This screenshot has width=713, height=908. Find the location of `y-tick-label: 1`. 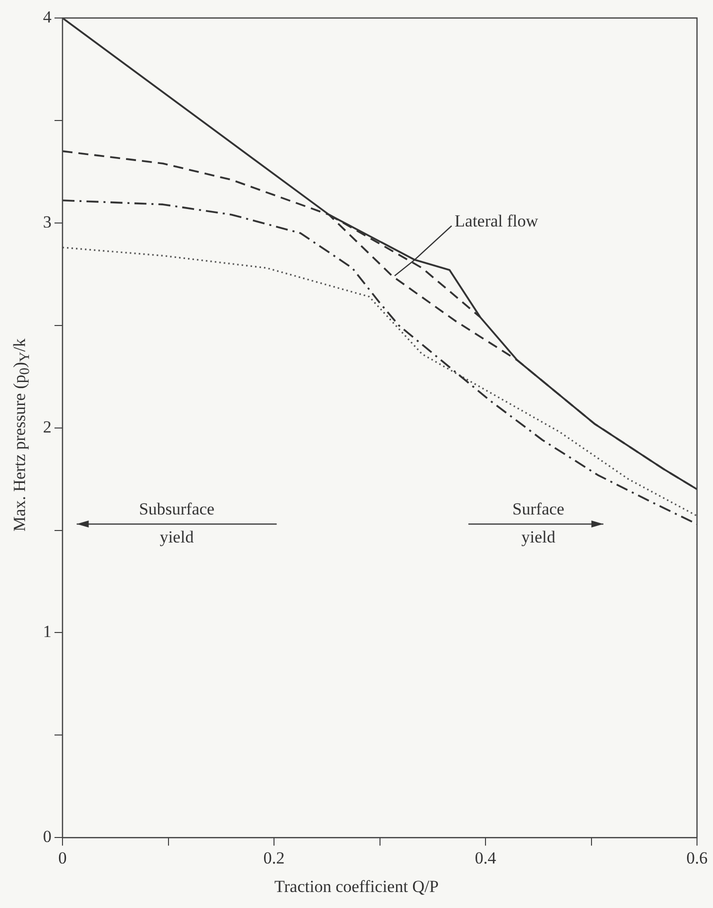

y-tick-label: 1 is located at coordinates (47, 632).